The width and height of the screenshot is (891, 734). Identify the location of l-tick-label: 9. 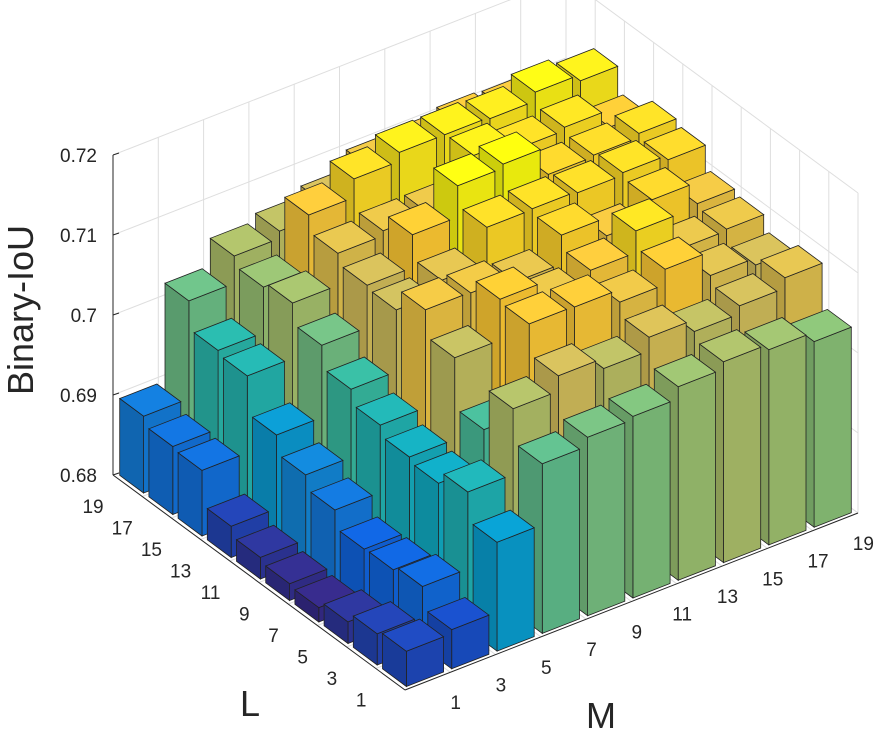
(244, 614).